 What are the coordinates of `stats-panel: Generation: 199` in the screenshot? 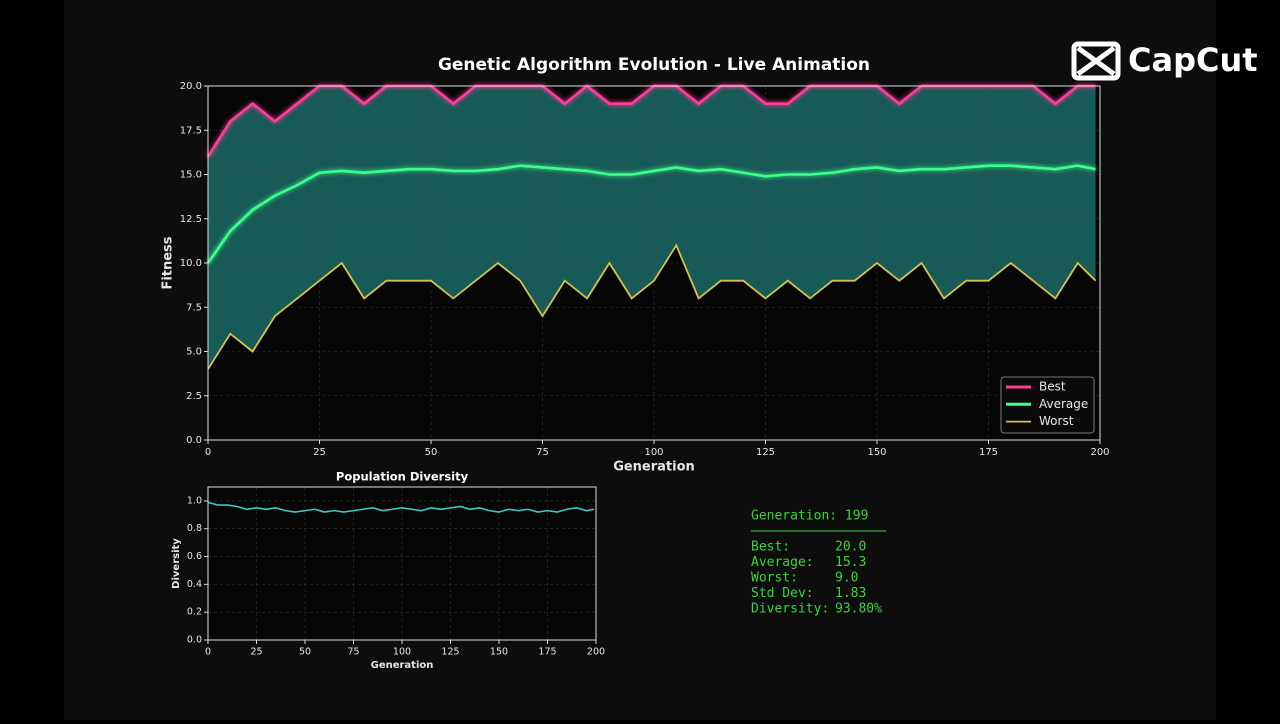 It's located at (818, 520).